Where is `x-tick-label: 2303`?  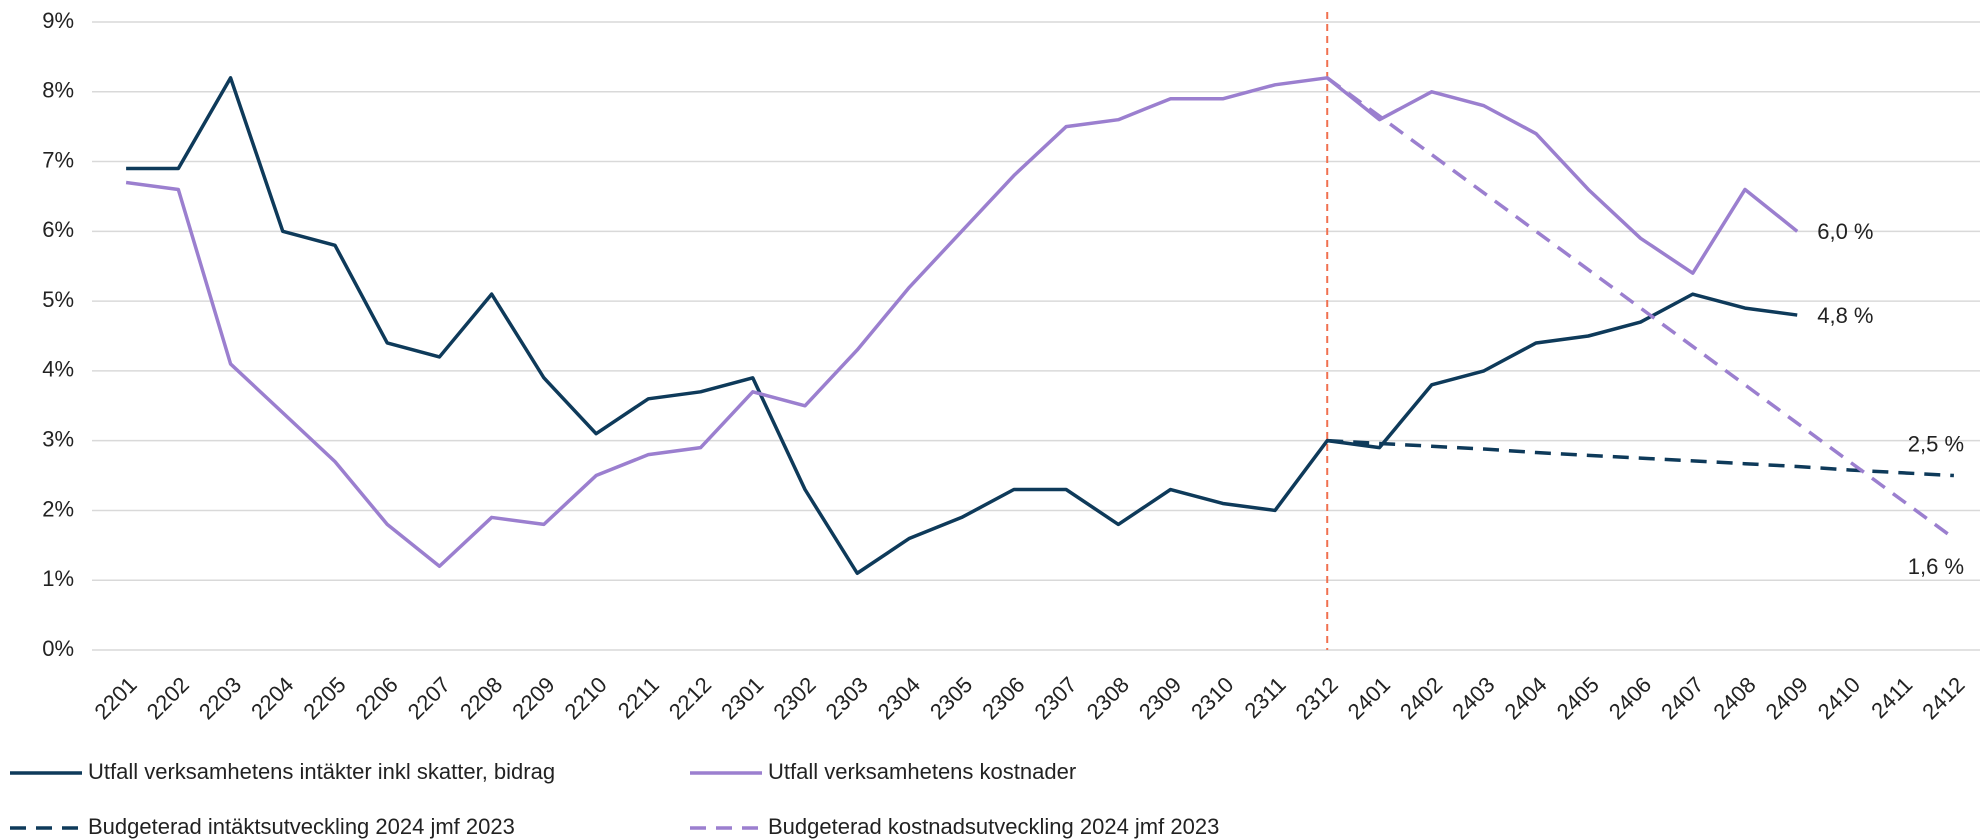 x-tick-label: 2303 is located at coordinates (847, 698).